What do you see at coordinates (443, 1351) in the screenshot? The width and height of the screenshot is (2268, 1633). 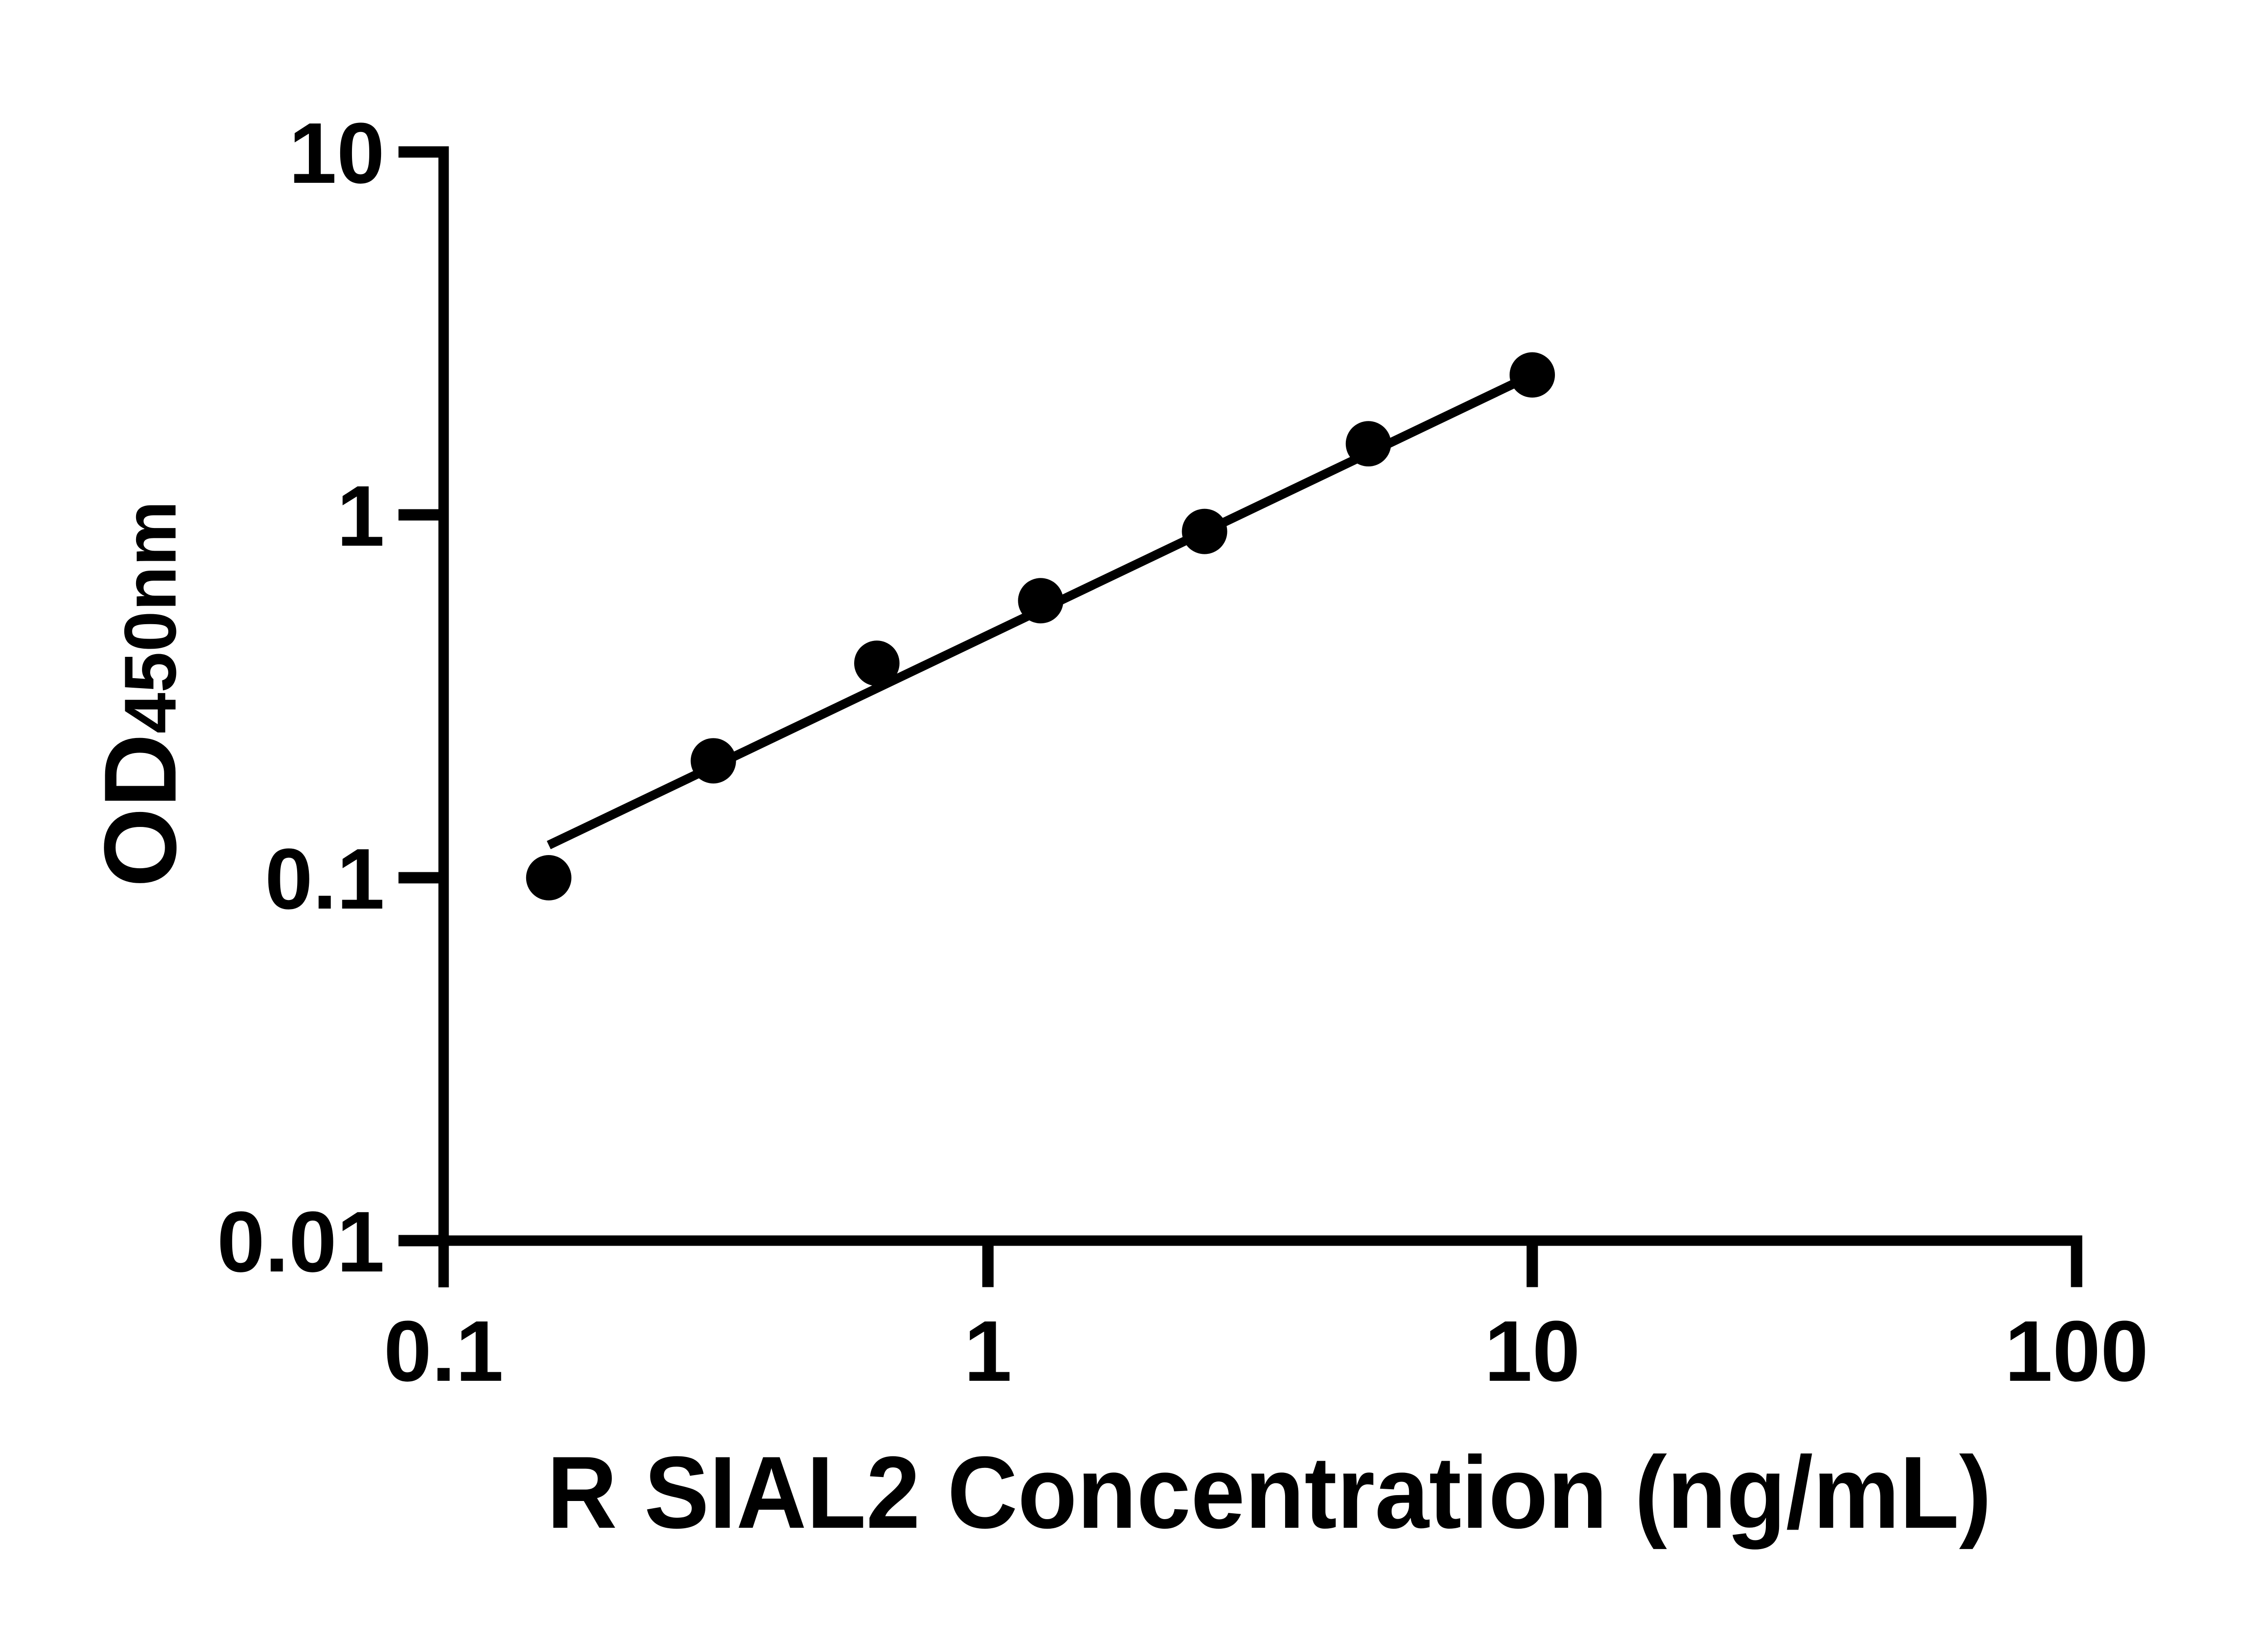 I see `x-tick-label: 0.1` at bounding box center [443, 1351].